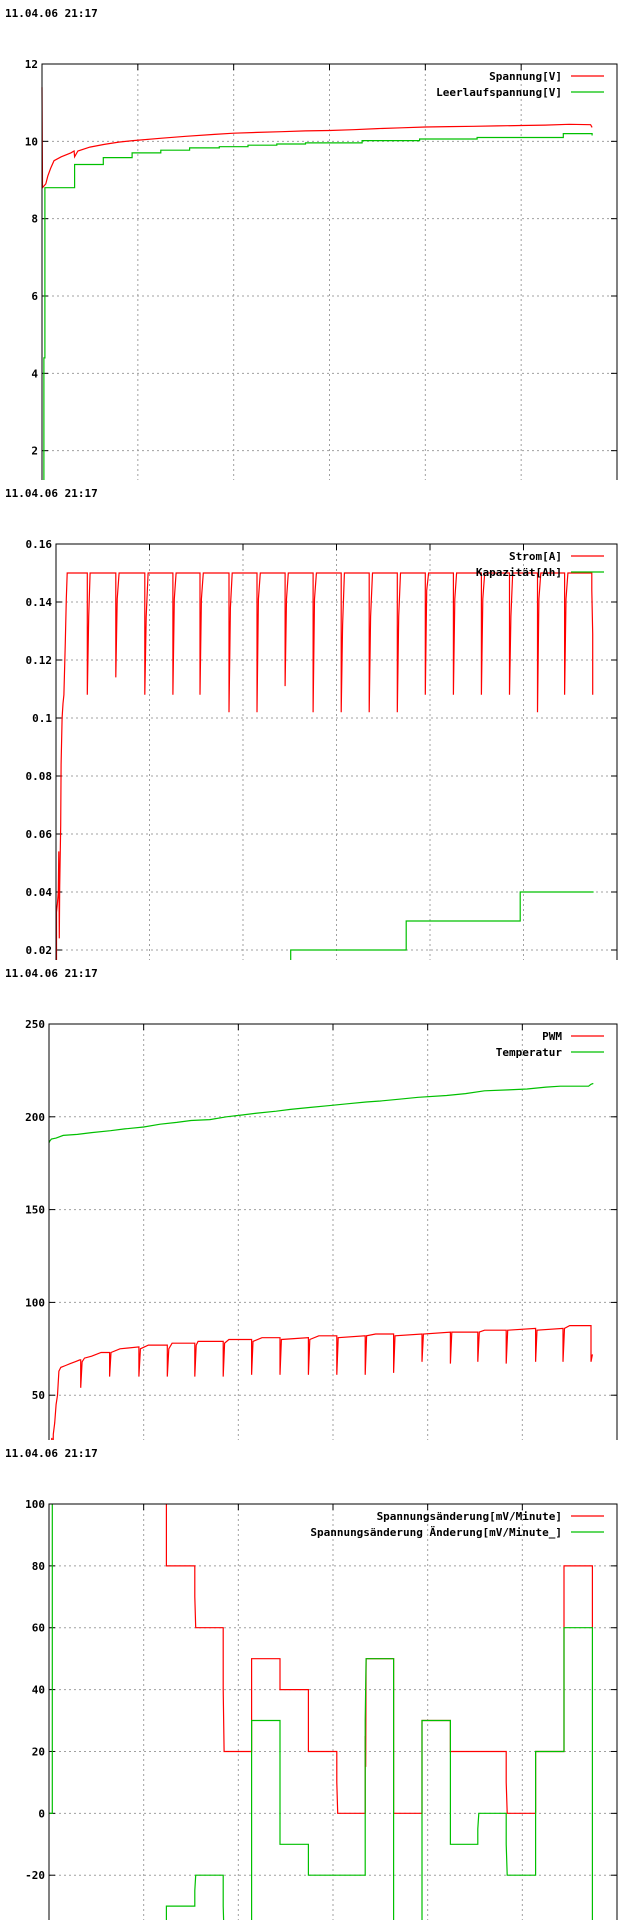 This screenshot has height=1920, width=640. I want to click on y-tick-label: 0.02, so click(39, 950).